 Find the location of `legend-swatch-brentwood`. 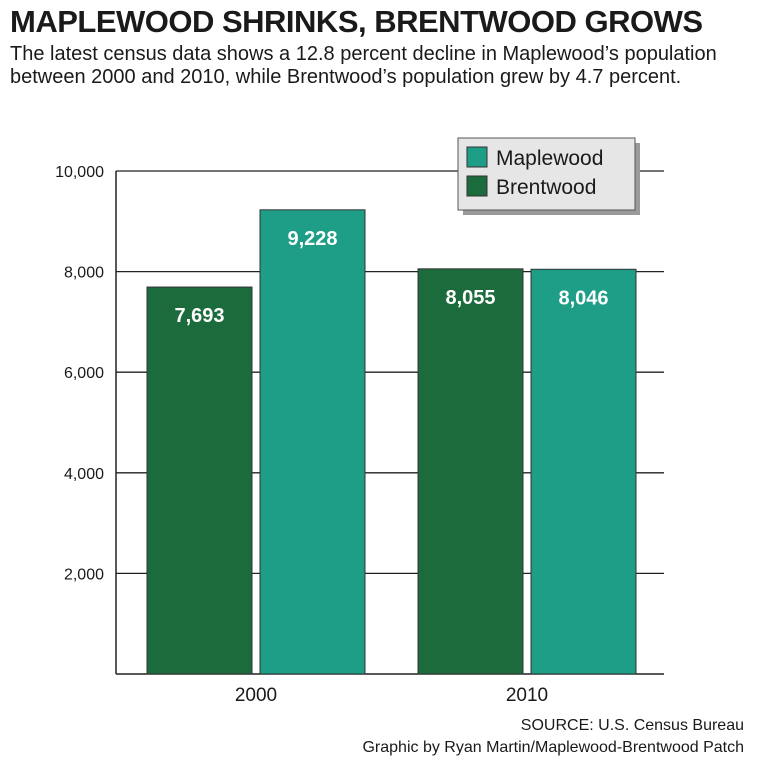

legend-swatch-brentwood is located at coordinates (477, 186).